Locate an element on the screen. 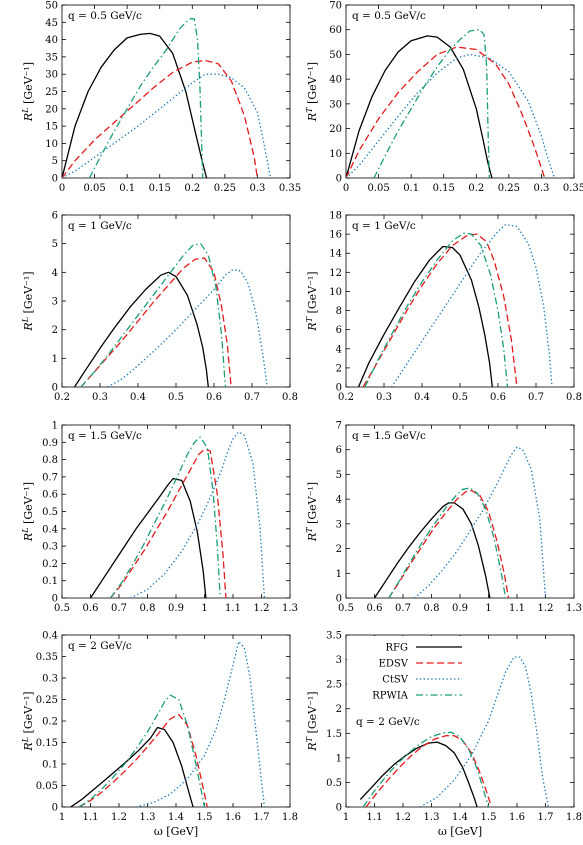 Image resolution: width=583 pixels, height=845 pixels. x-tick-label: 0.3 is located at coordinates (100, 397).